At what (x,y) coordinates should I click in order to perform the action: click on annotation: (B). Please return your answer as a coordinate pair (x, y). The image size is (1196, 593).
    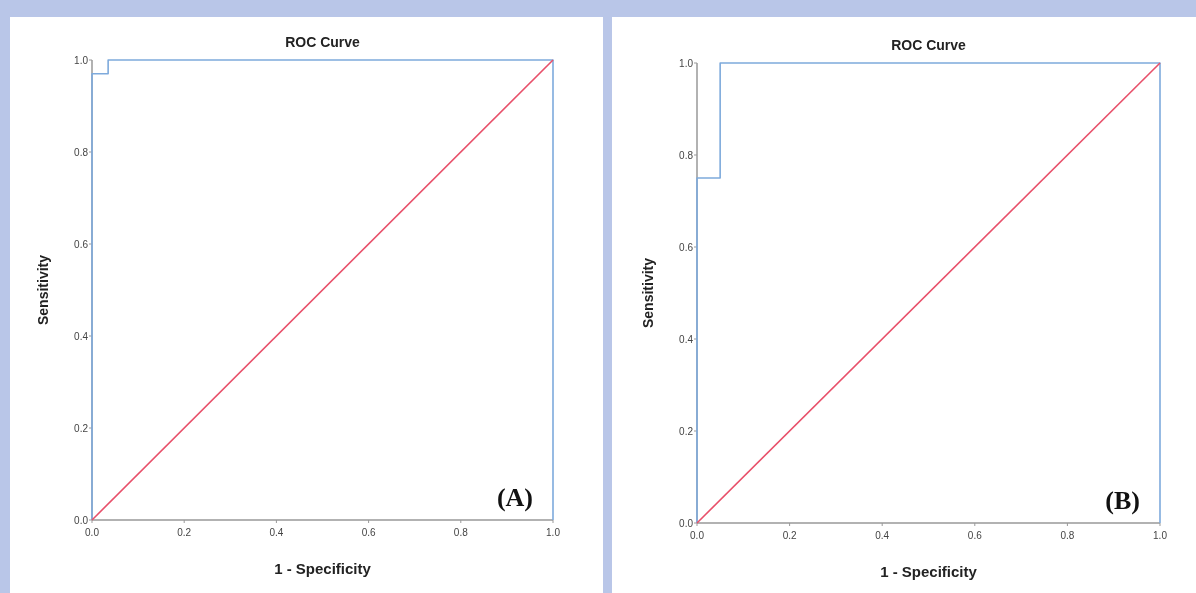
    Looking at the image, I should click on (1122, 500).